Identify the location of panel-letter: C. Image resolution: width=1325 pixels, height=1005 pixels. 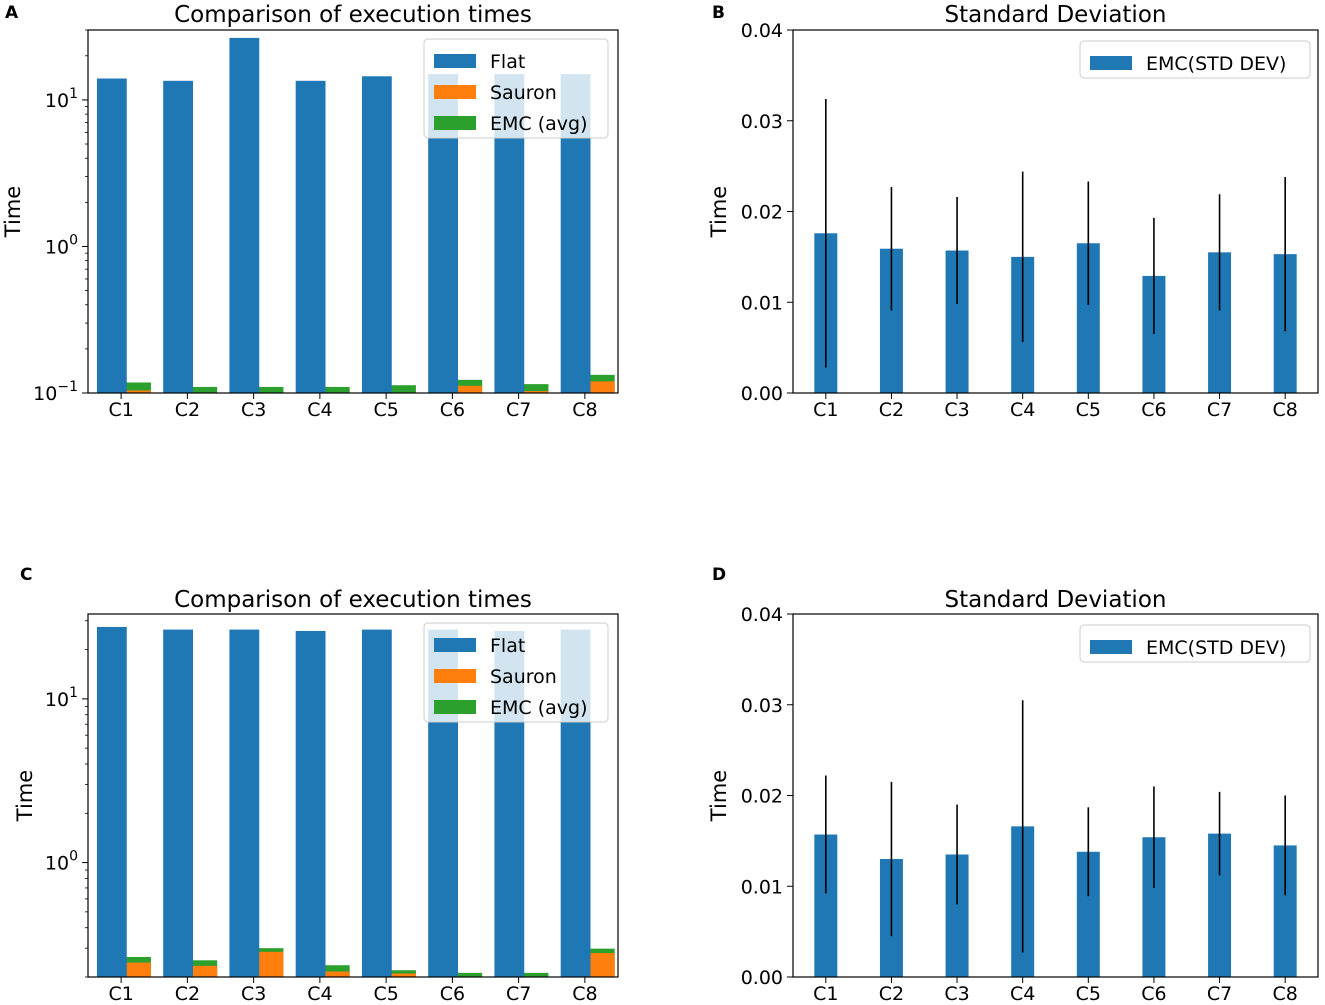
(26, 575).